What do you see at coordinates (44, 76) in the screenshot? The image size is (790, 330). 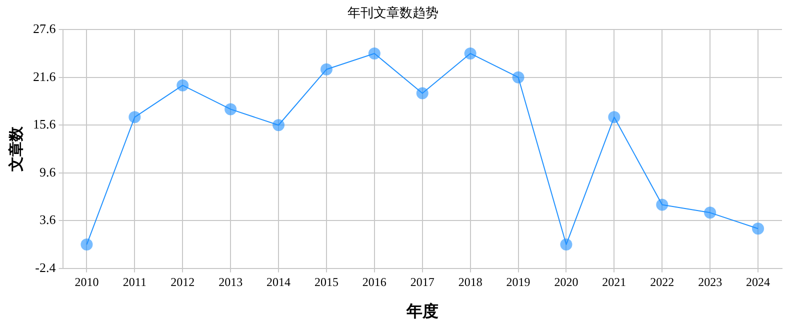 I see `y-tick-label: 21.6` at bounding box center [44, 76].